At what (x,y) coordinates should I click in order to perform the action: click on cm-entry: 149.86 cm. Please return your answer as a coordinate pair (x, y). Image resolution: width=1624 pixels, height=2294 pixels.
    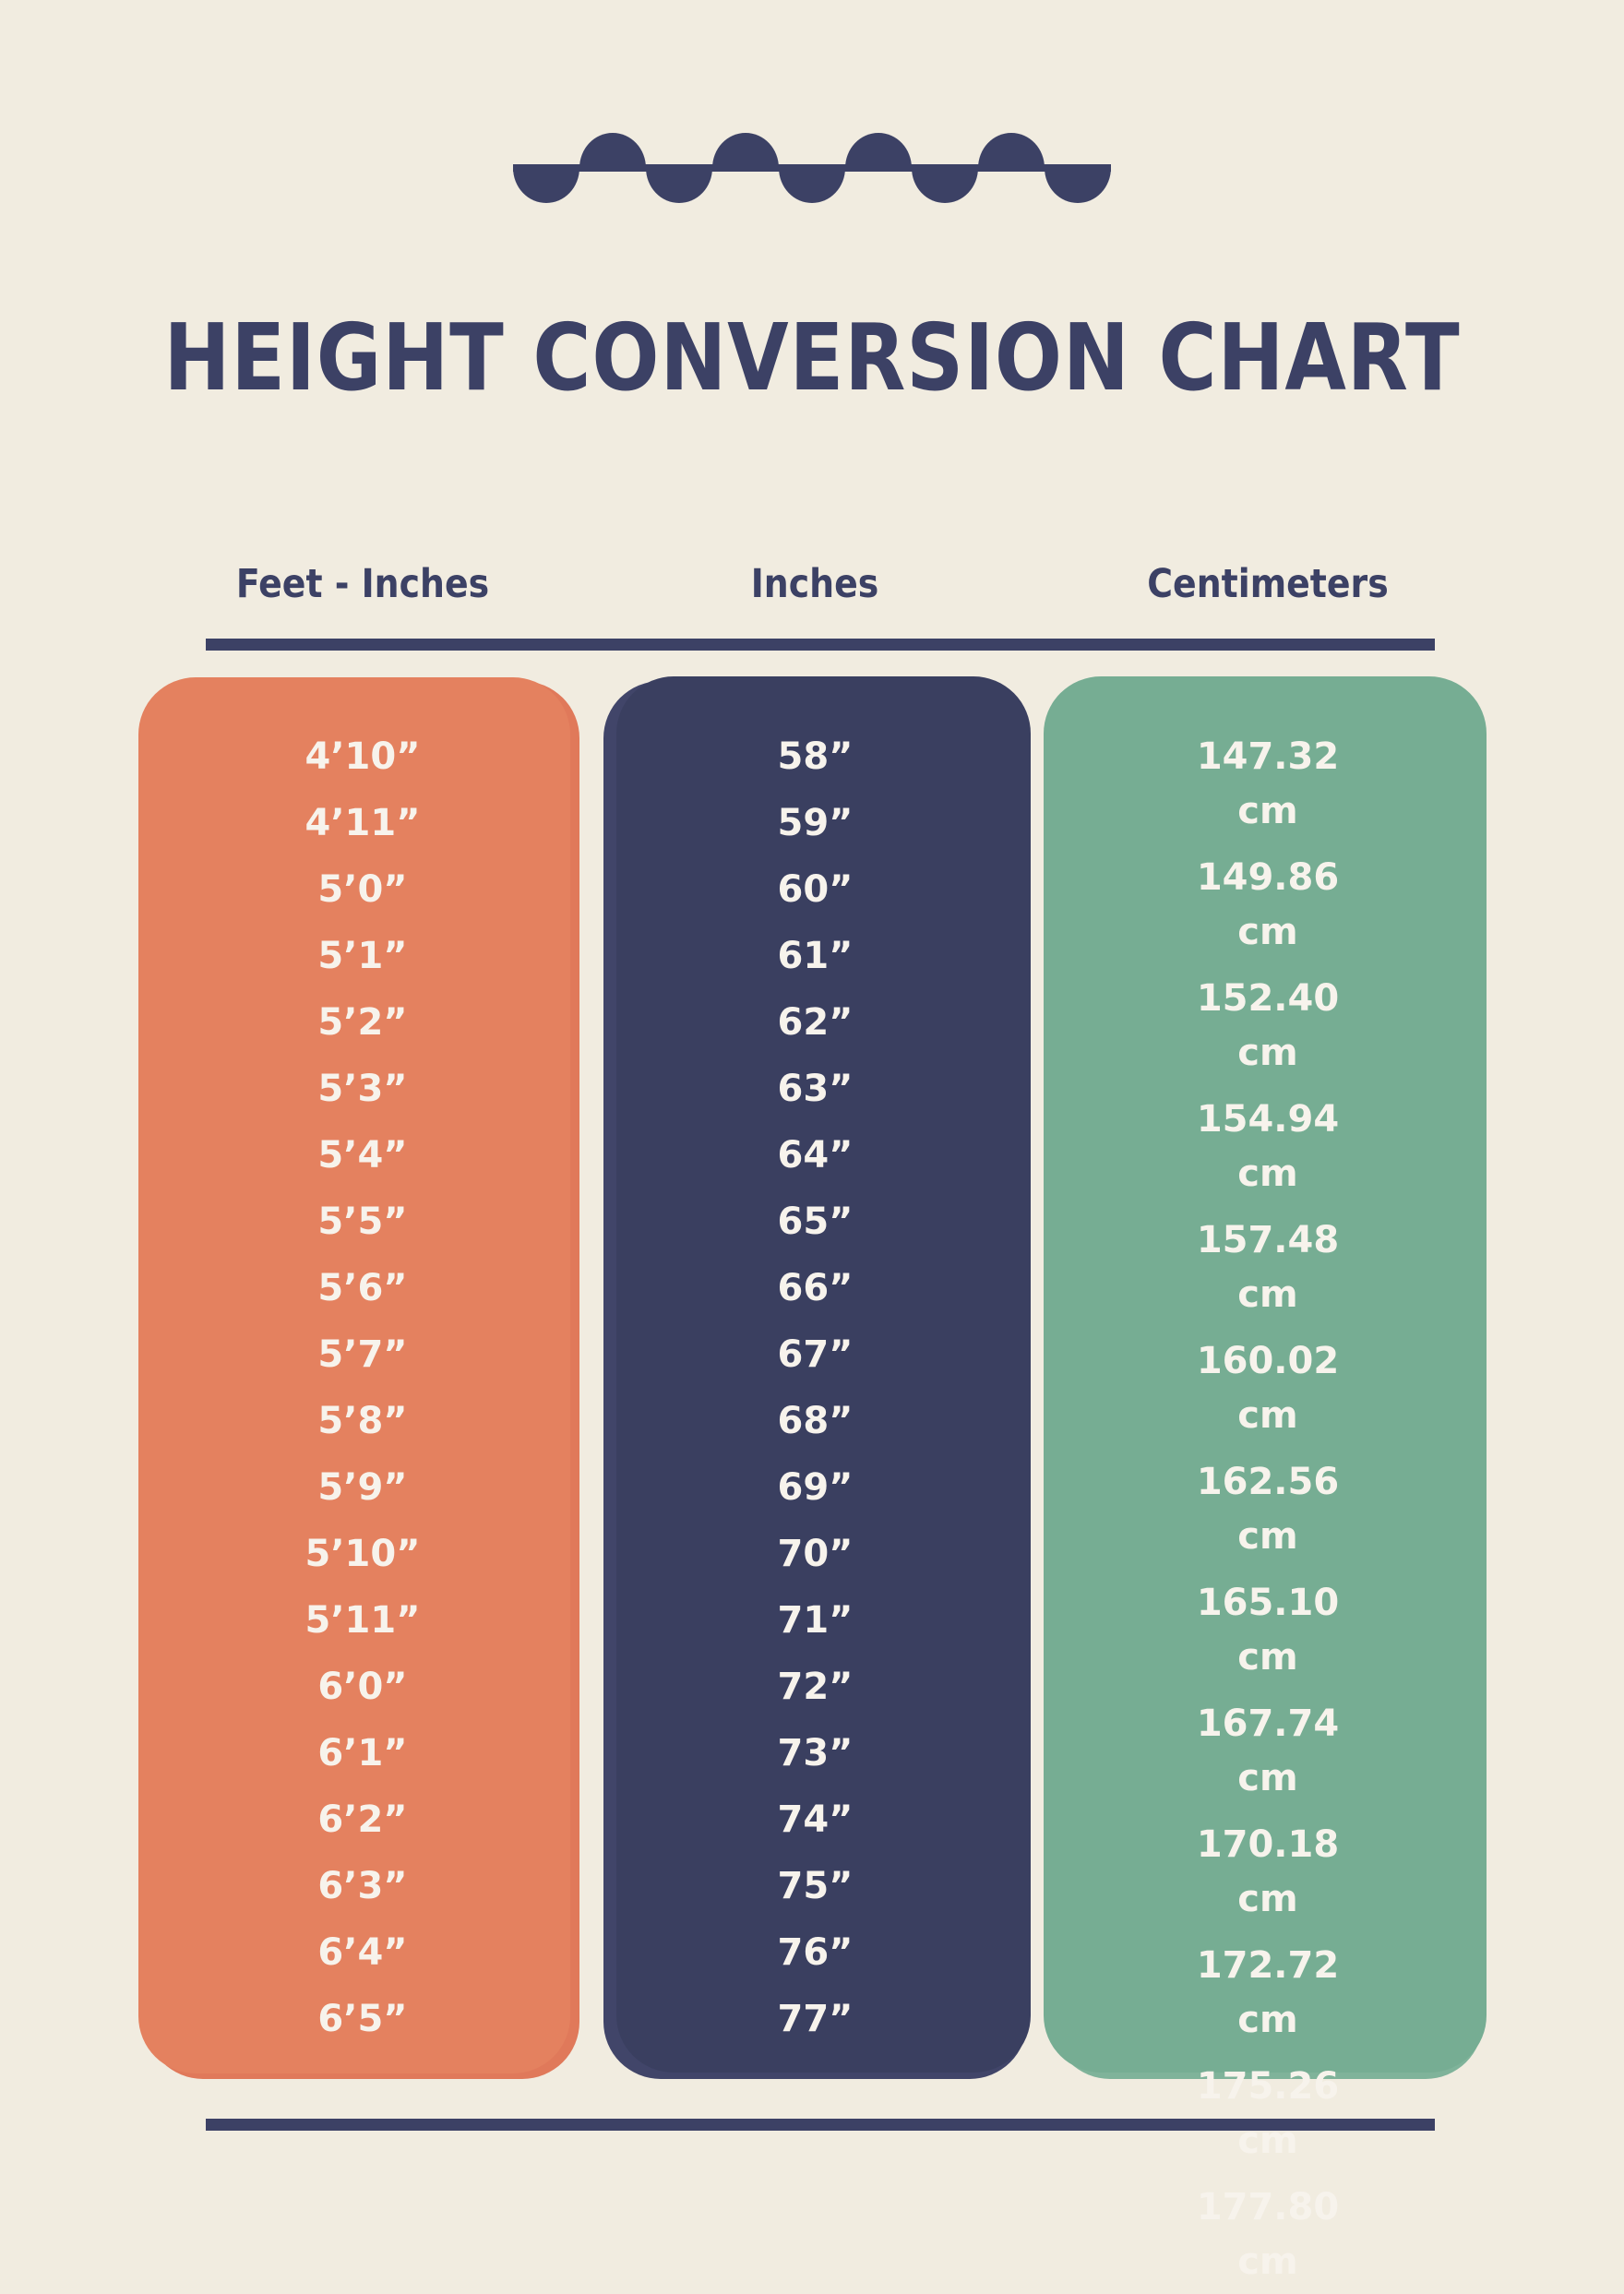
    Looking at the image, I should click on (1268, 905).